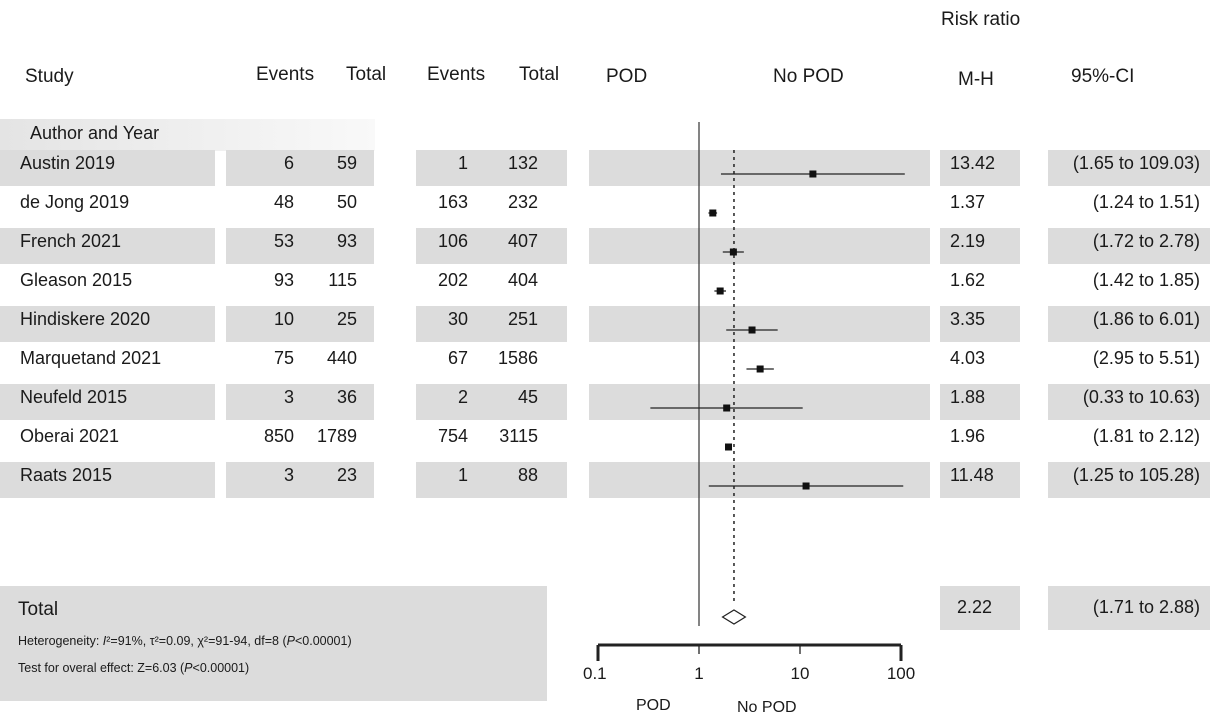 The width and height of the screenshot is (1225, 718). I want to click on total-pod: 440, so click(341, 358).